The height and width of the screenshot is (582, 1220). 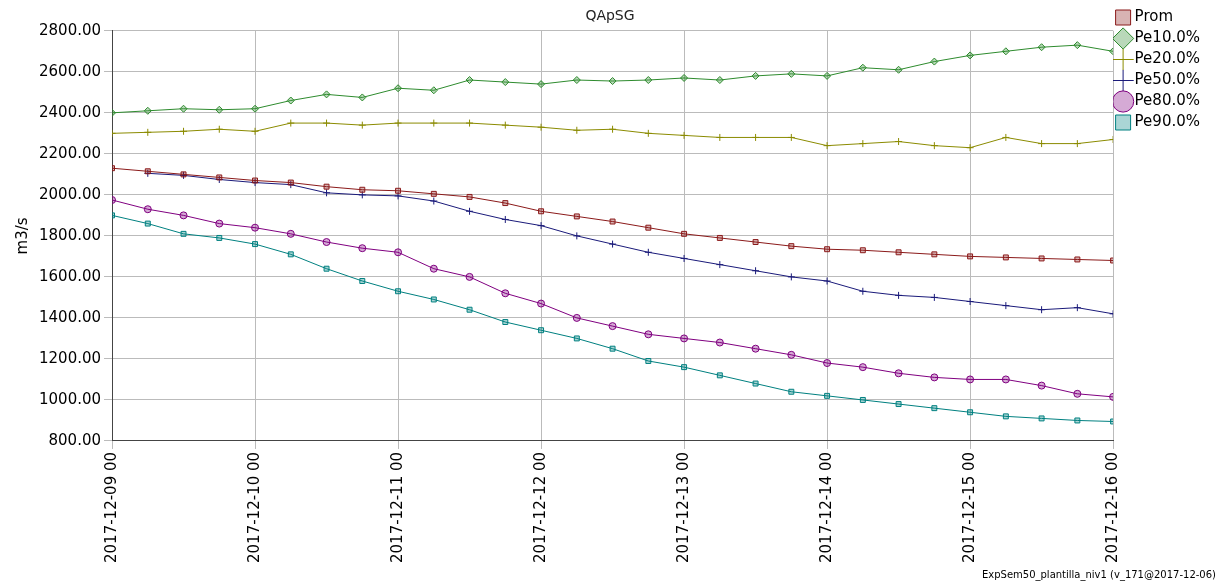 What do you see at coordinates (682, 507) in the screenshot?
I see `x-tick-label: 2017-12-13 00` at bounding box center [682, 507].